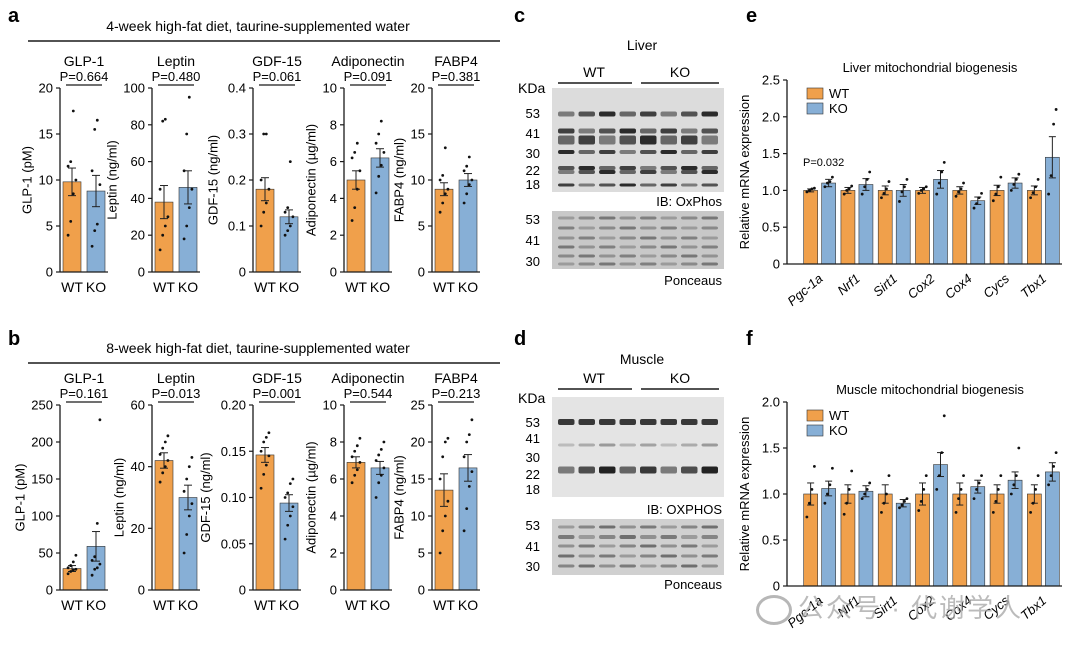 The width and height of the screenshot is (1080, 647). Describe the element at coordinates (533, 422) in the screenshot. I see `ladder-mark: 53` at that location.